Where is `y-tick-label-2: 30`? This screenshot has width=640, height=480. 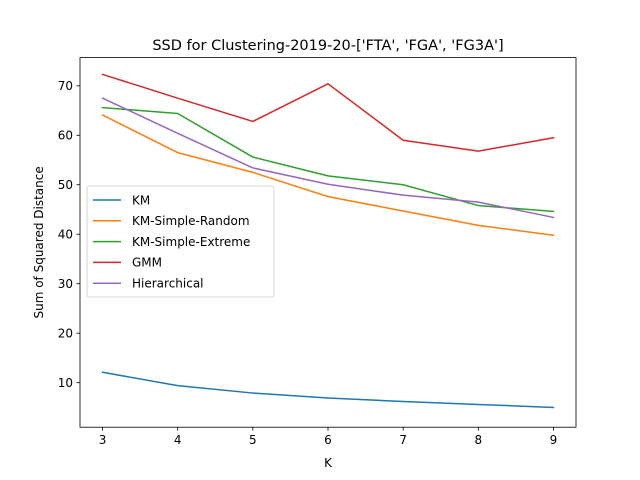
y-tick-label-2: 30 is located at coordinates (65, 284).